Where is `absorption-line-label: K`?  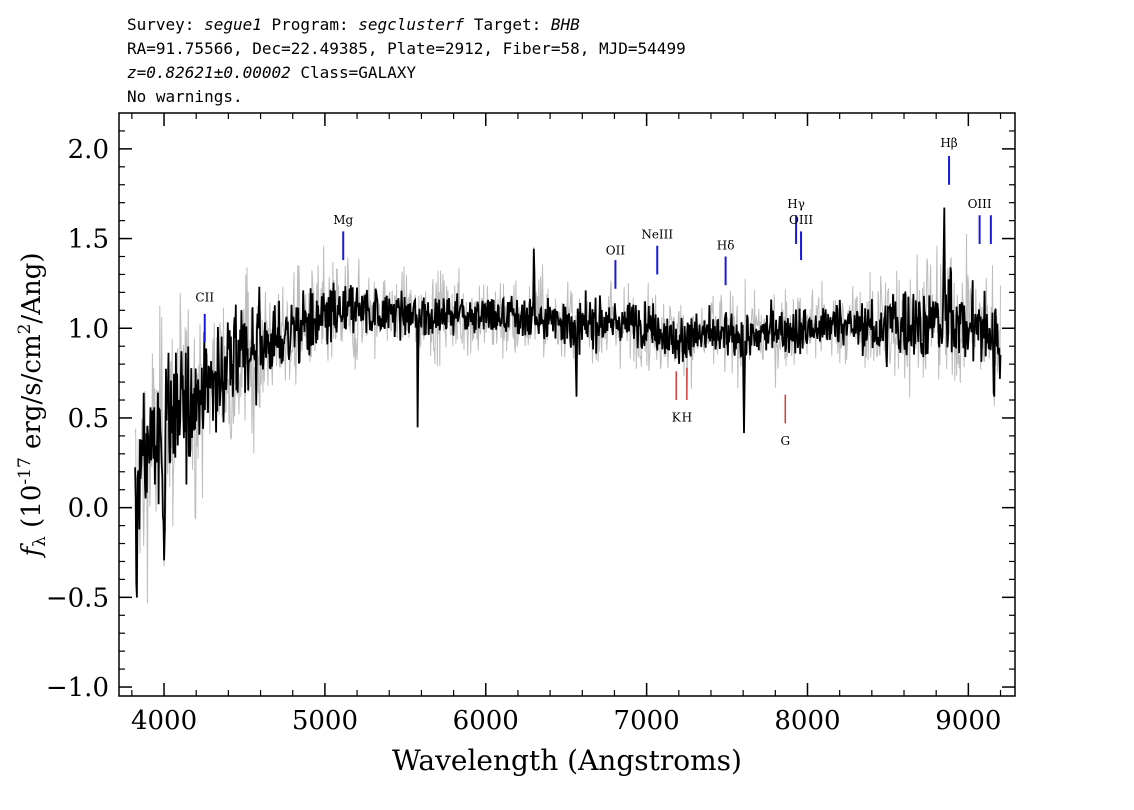 absorption-line-label: K is located at coordinates (677, 418).